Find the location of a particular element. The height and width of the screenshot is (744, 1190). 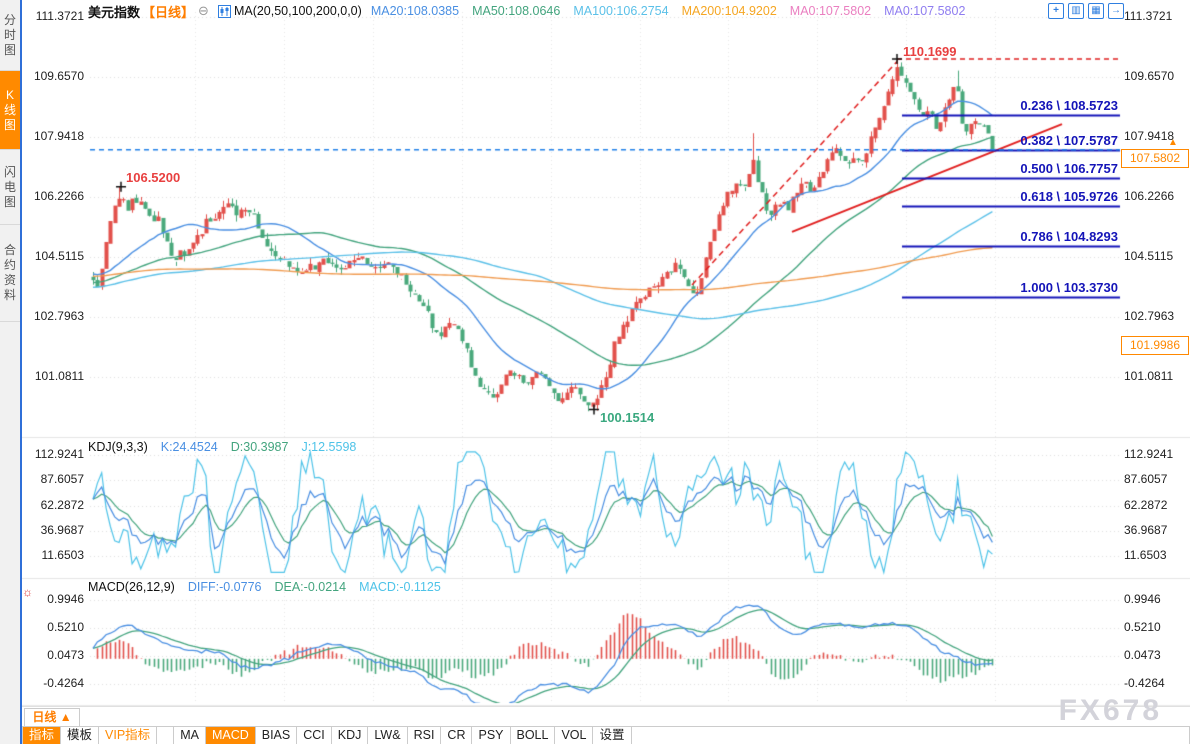

candlestick-icon is located at coordinates (224, 11).